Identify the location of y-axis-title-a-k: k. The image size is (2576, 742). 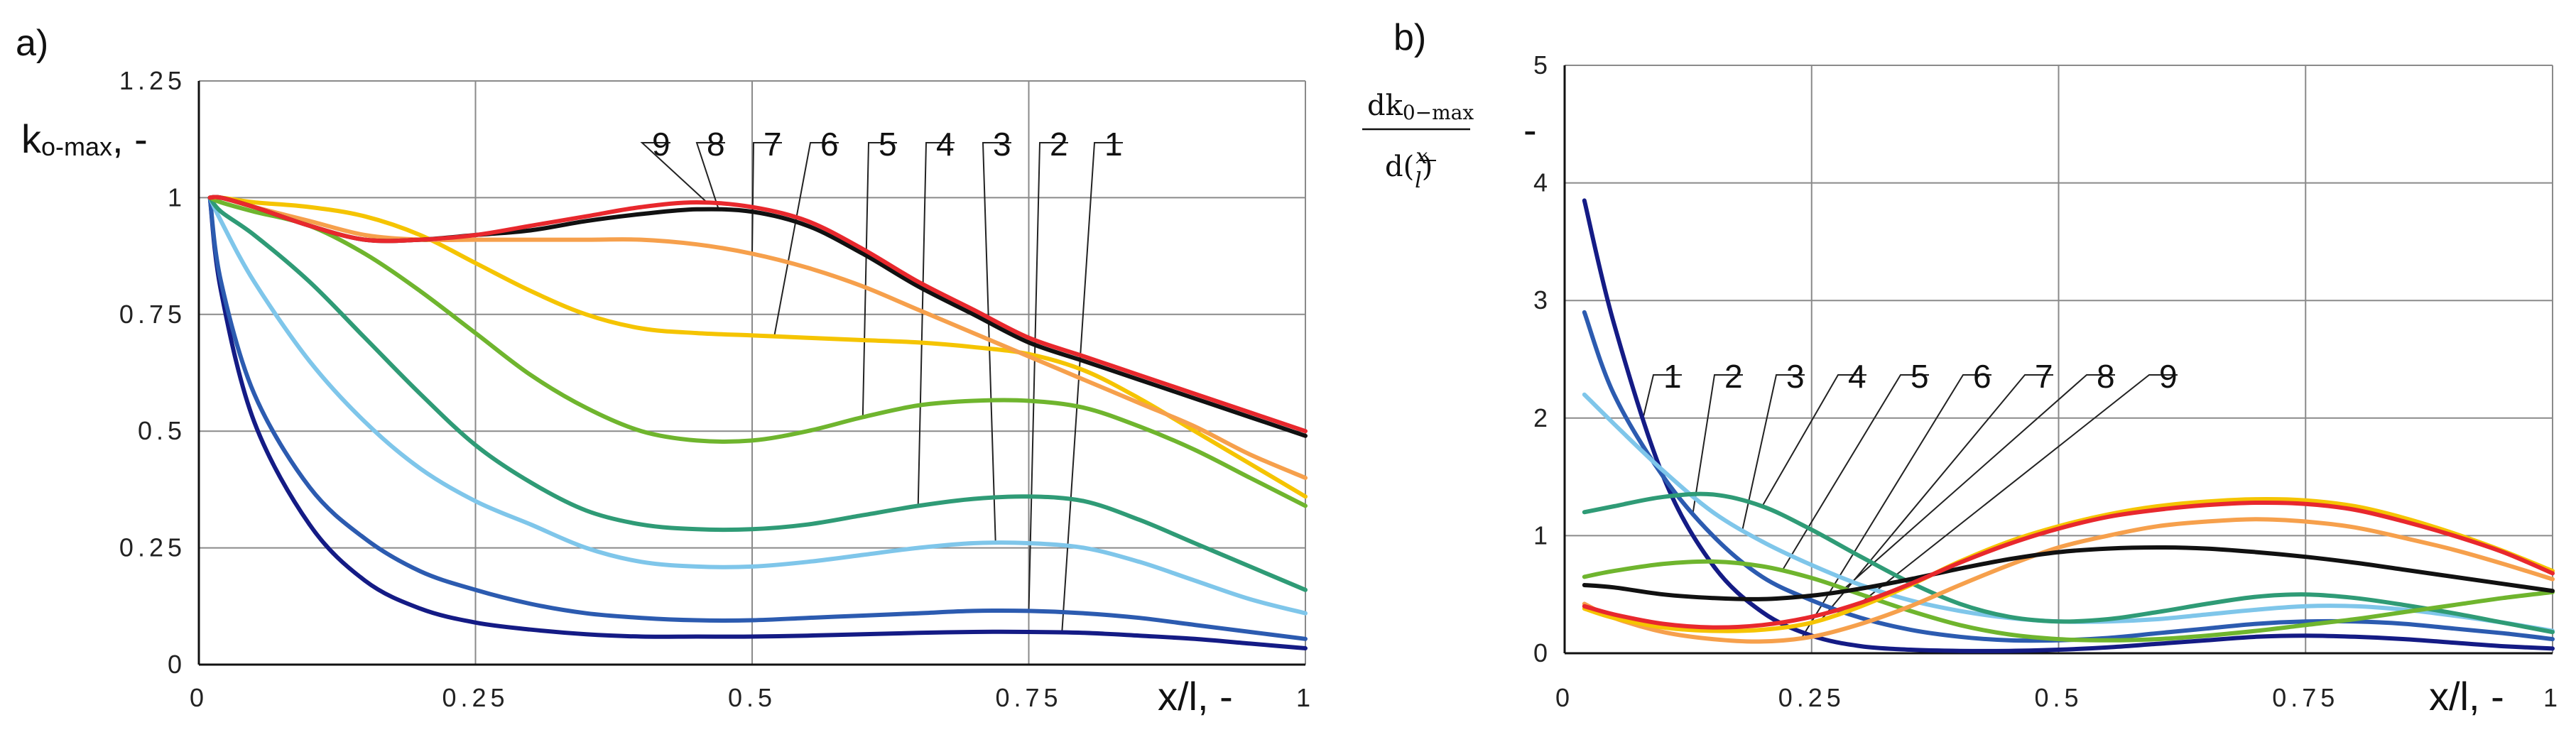
(32, 138).